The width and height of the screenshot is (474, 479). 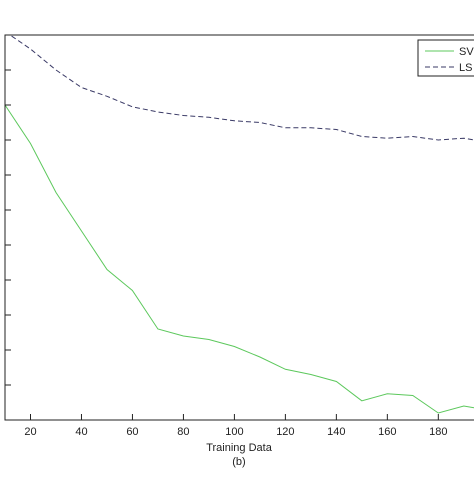 I want to click on x-tick-label: 120, so click(x=285, y=432).